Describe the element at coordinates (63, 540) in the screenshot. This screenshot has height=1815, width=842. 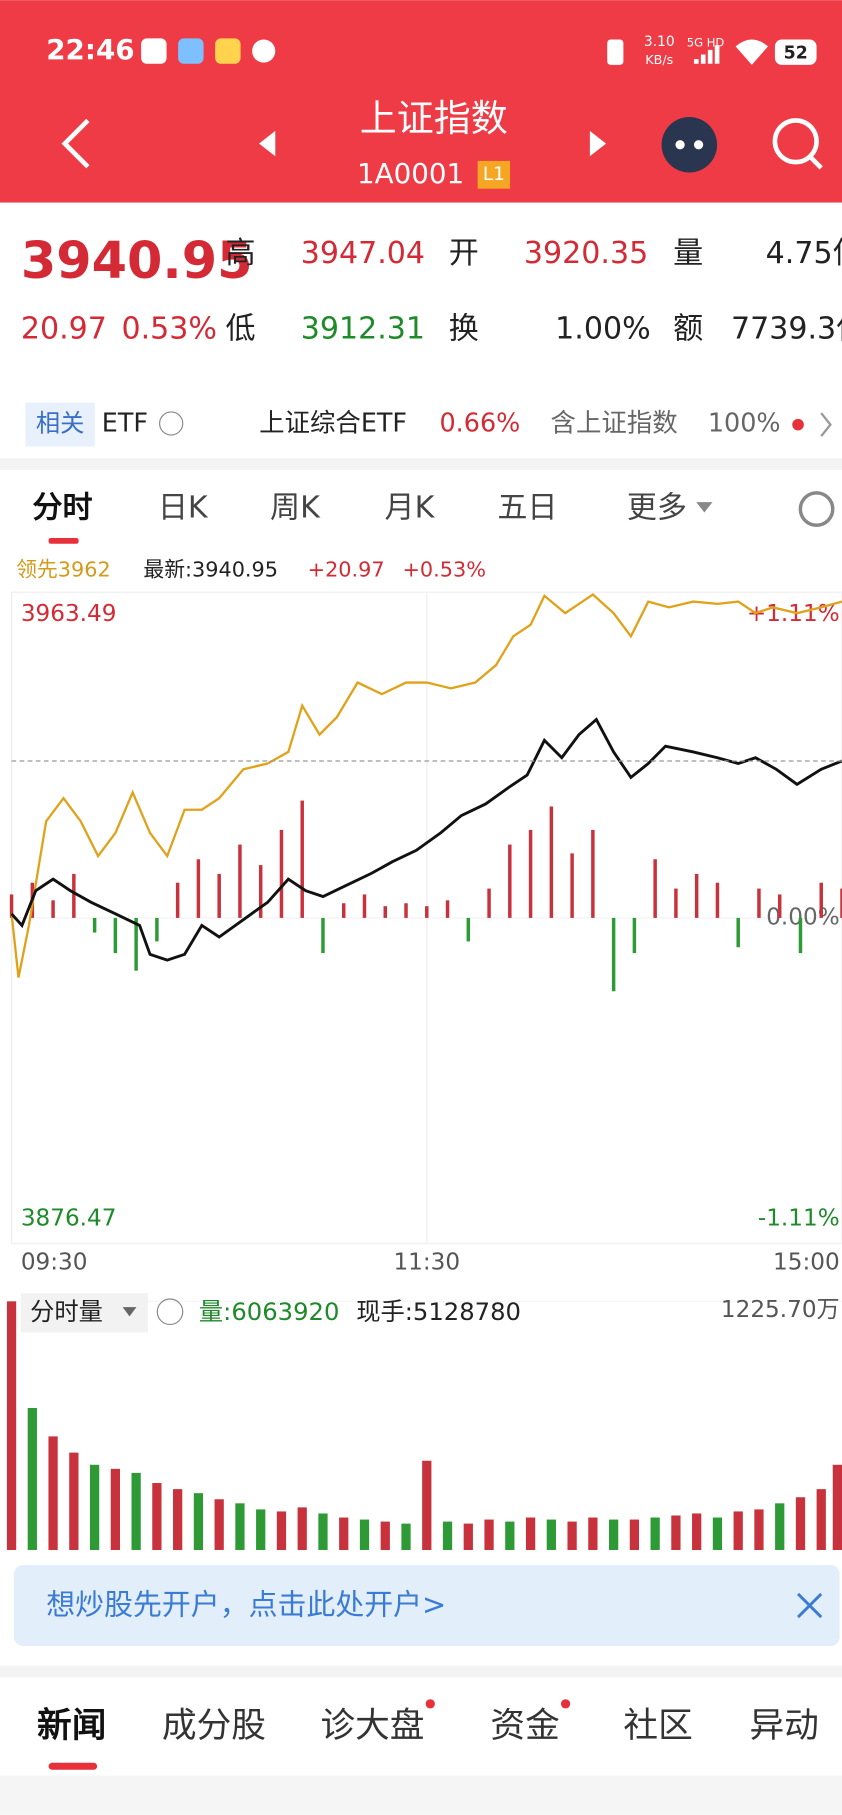
I see `tab-underline` at that location.